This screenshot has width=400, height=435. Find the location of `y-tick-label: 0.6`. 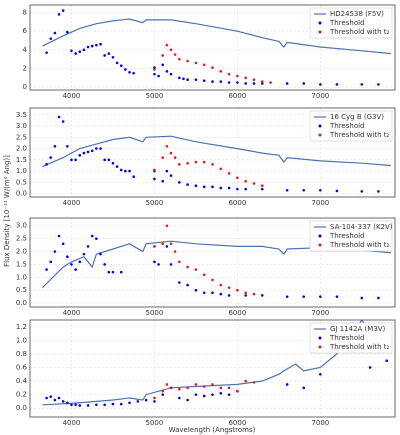

y-tick-label: 0.6 is located at coordinates (22, 367).